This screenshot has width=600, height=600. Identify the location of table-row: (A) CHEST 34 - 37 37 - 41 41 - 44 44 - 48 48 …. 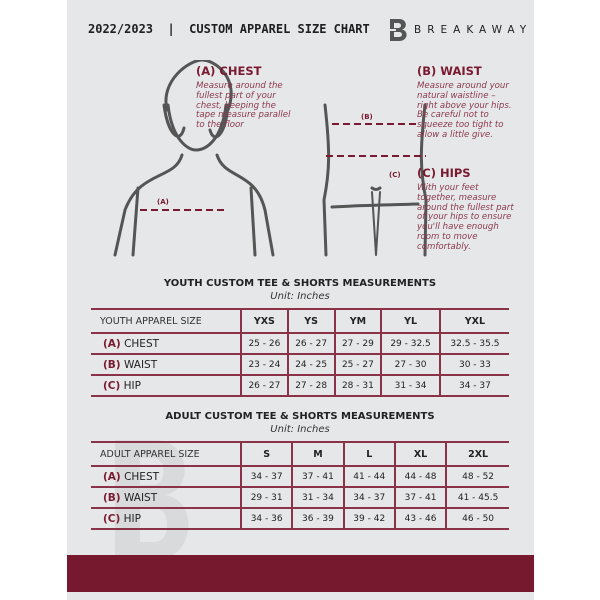
(300, 476).